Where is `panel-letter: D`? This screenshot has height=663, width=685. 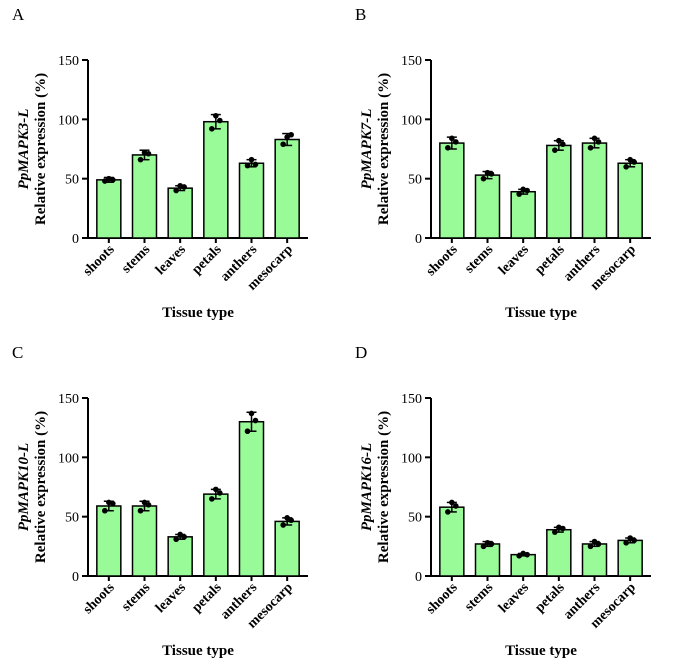 panel-letter: D is located at coordinates (361, 352).